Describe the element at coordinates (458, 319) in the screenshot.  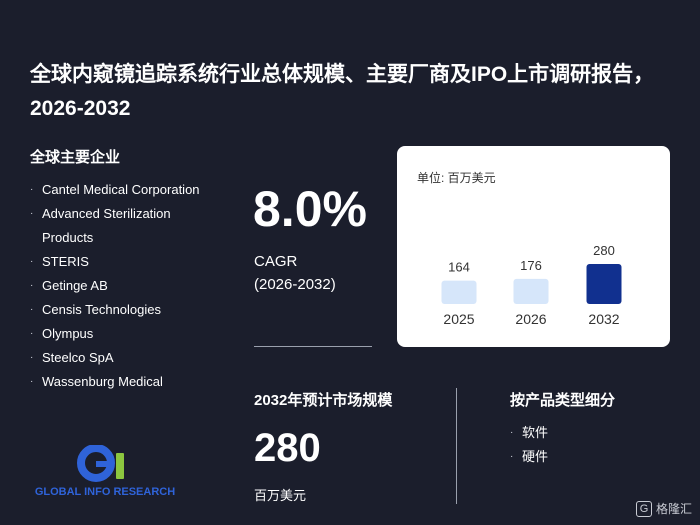
I see `chart-category-label: 2025` at that location.